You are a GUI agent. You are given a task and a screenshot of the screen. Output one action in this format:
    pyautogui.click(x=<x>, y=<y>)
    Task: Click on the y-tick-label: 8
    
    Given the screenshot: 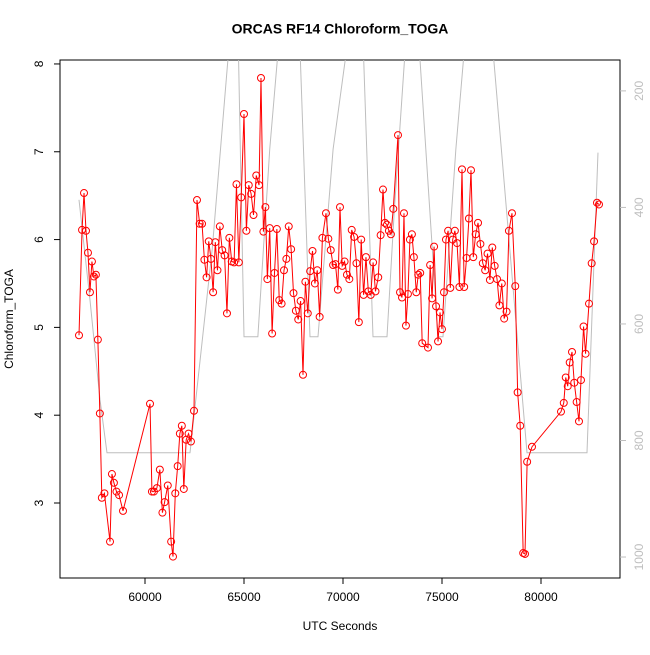 What is the action you would take?
    pyautogui.click(x=39, y=63)
    